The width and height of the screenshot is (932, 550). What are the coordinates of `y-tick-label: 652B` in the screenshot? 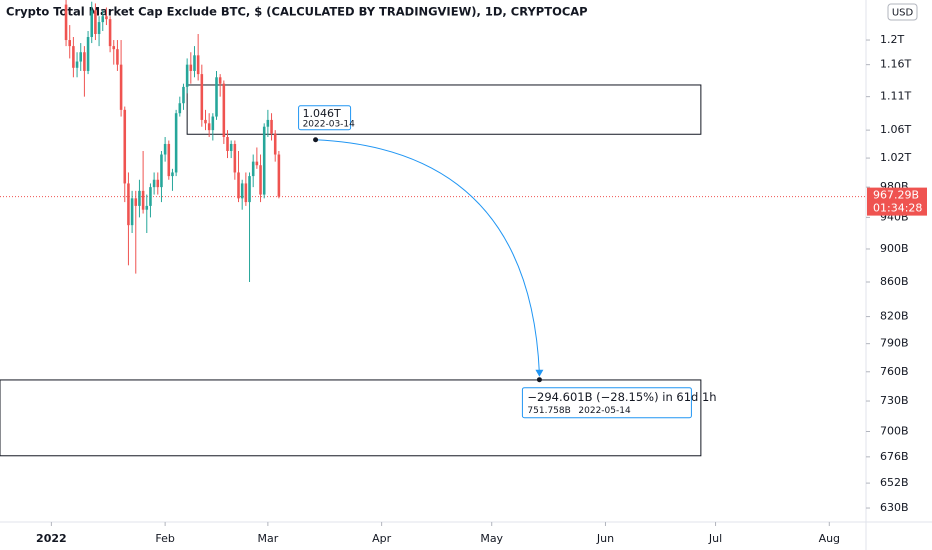 It's located at (894, 482).